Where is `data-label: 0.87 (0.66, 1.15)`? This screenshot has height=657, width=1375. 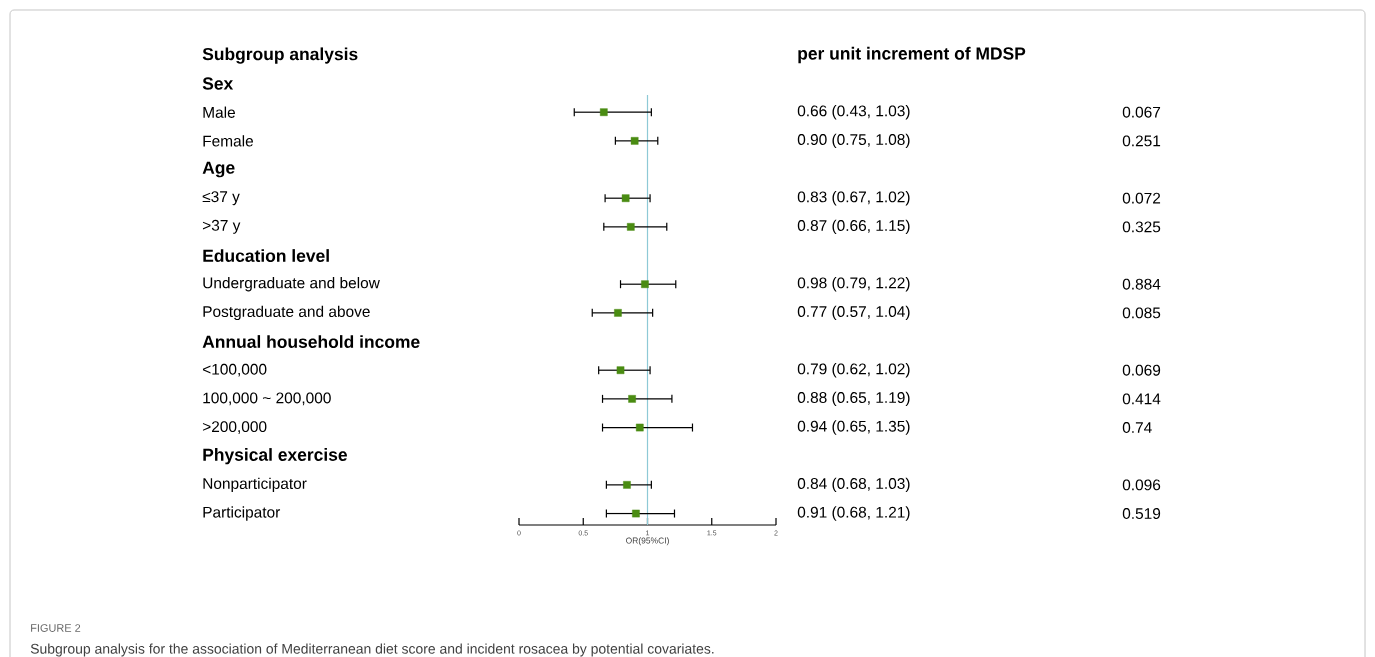 data-label: 0.87 (0.66, 1.15) is located at coordinates (853, 227).